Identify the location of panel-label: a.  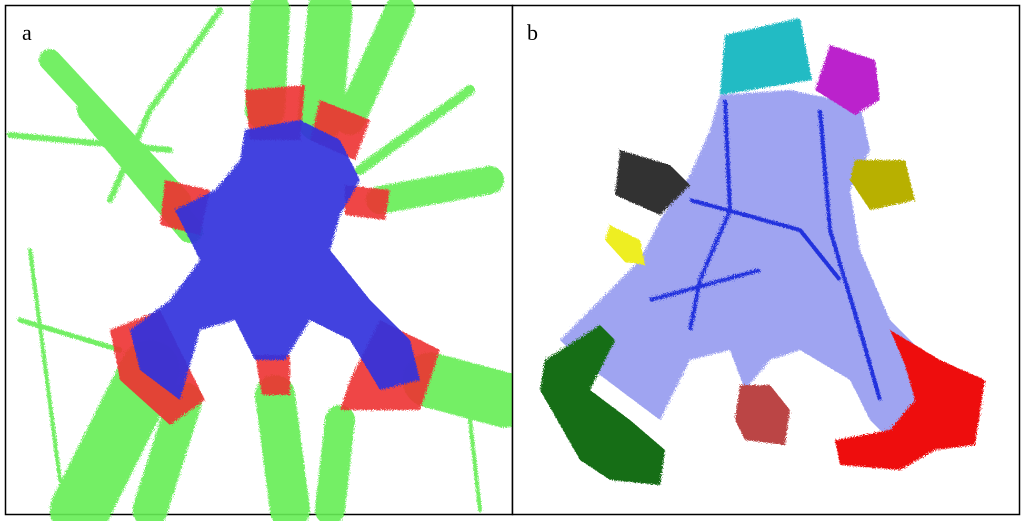
(27, 32).